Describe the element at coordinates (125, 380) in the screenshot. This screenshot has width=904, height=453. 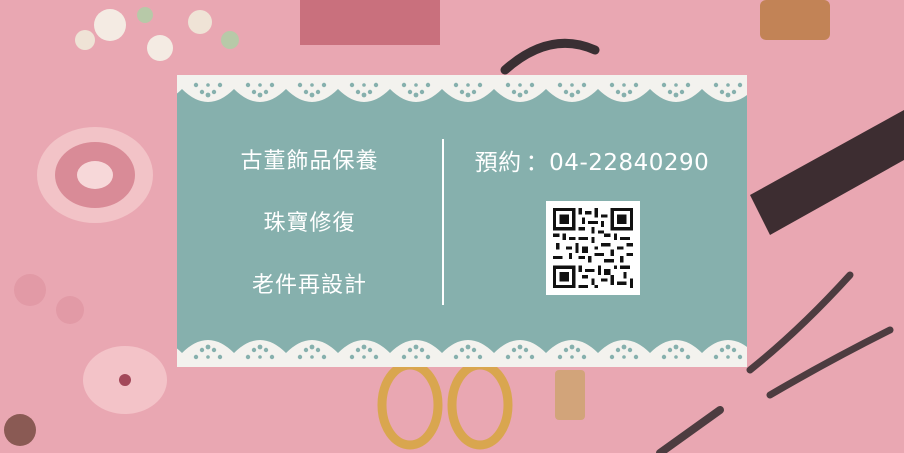
I see `thread-spool-icon` at that location.